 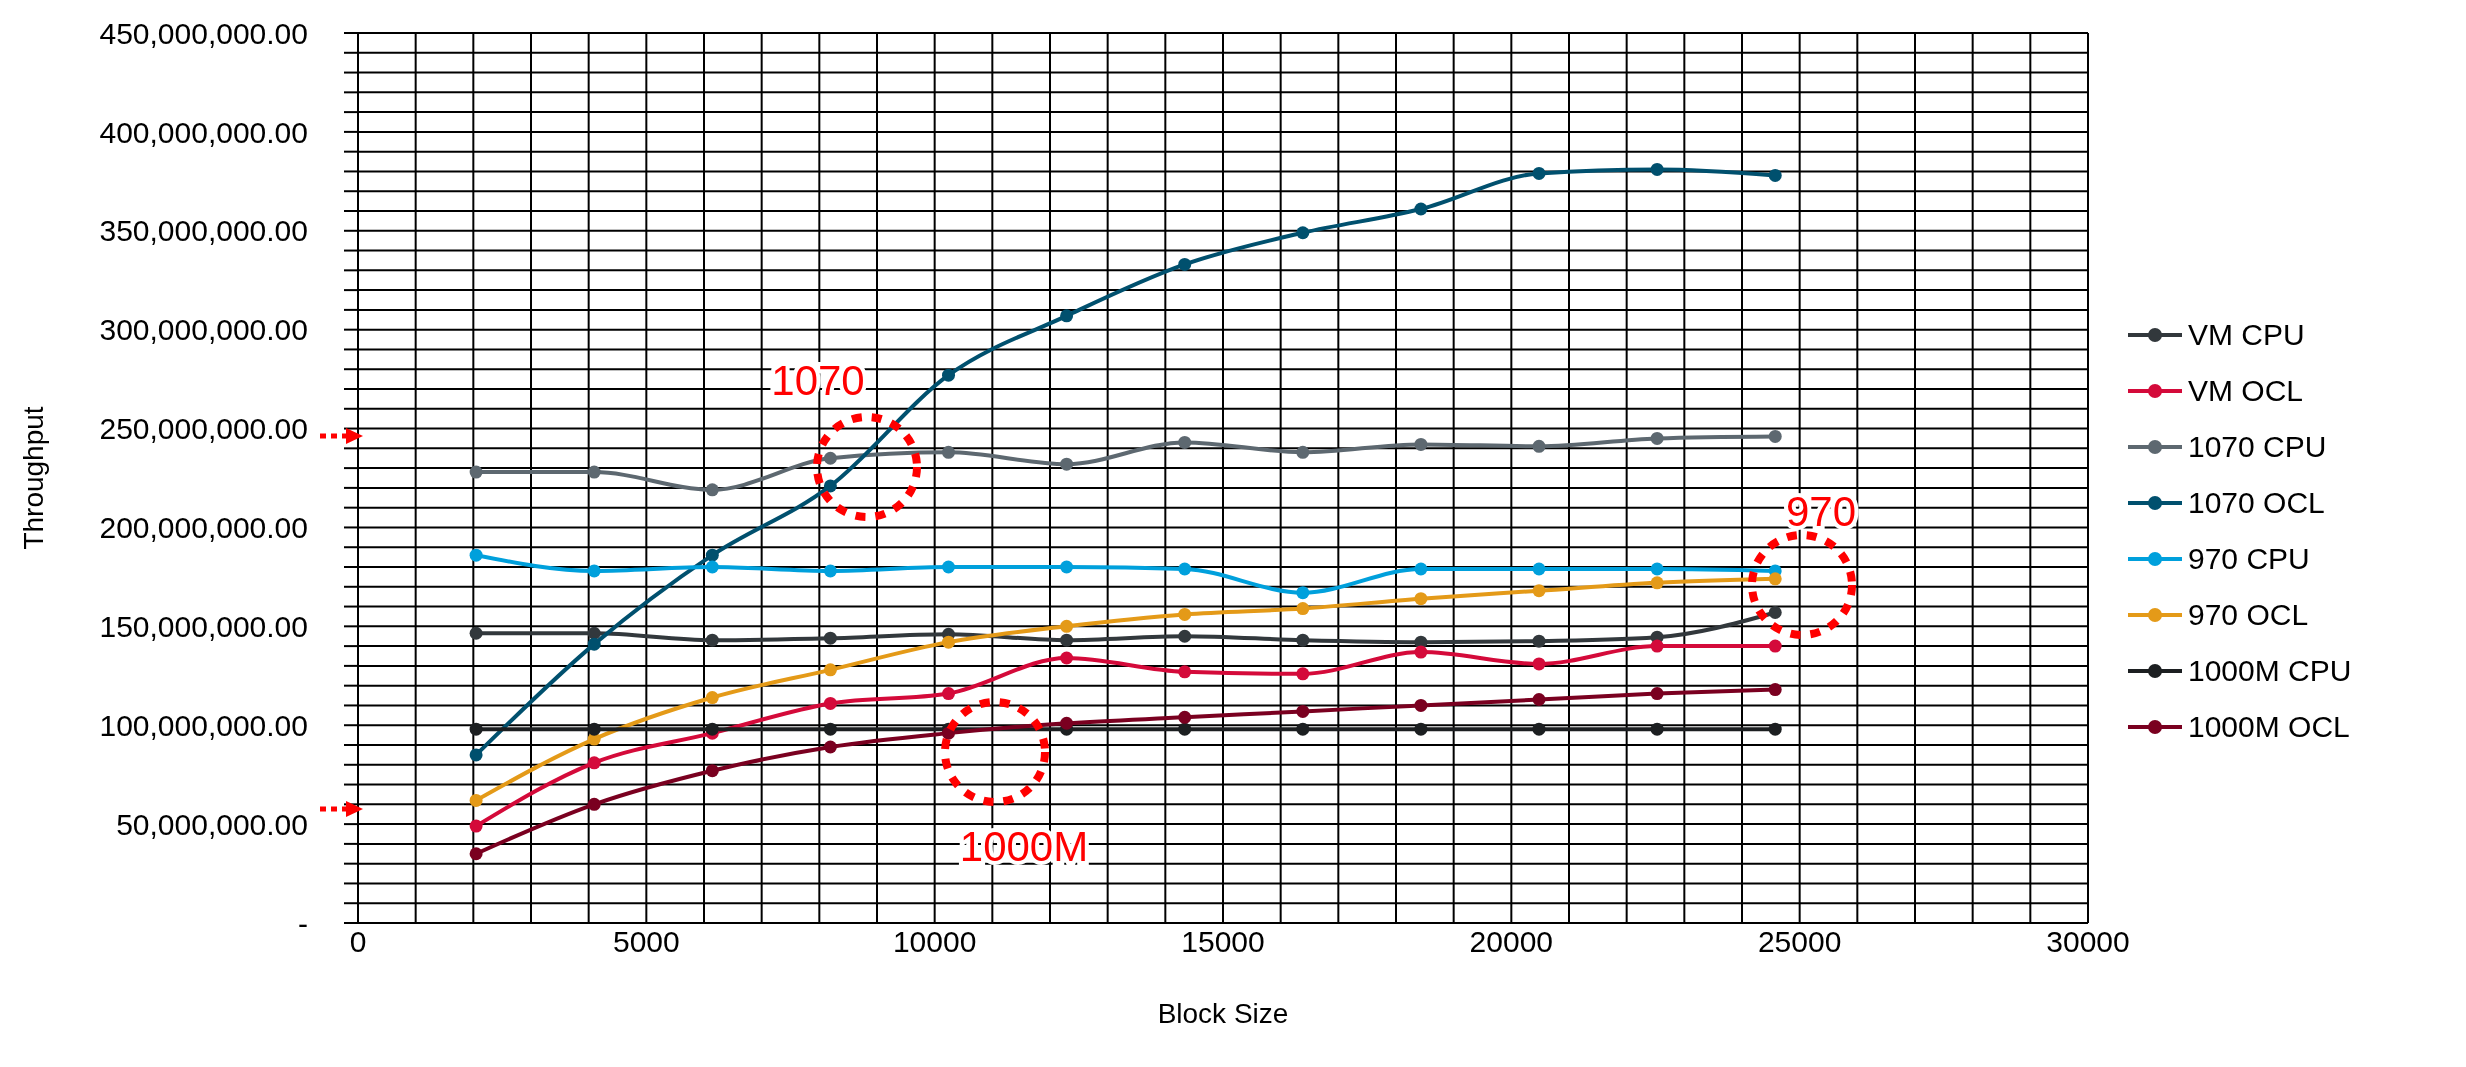 What do you see at coordinates (646, 942) in the screenshot?
I see `x-tick-label: 5000` at bounding box center [646, 942].